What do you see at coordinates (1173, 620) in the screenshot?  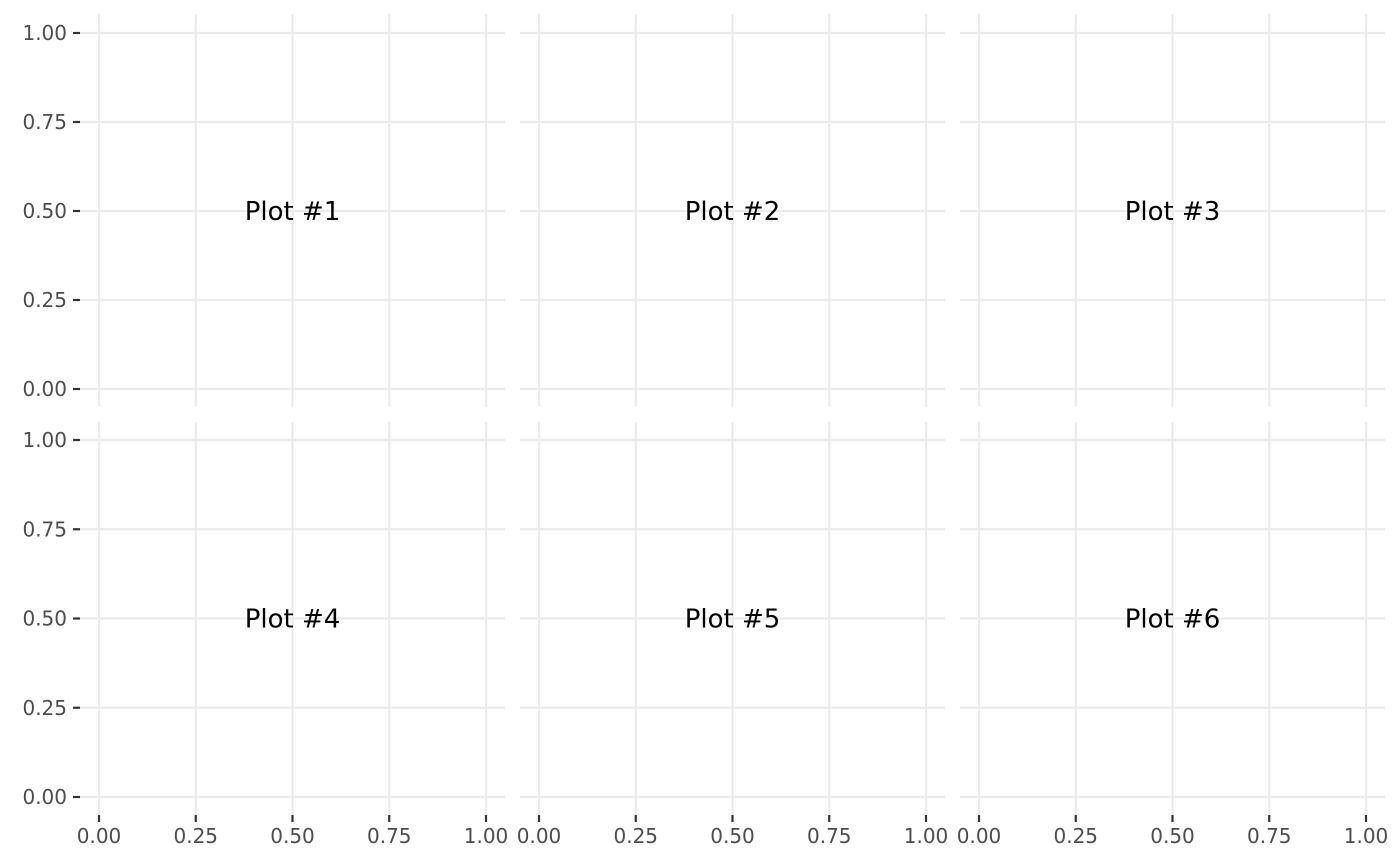 I see `panel-label-6: Plot #6` at bounding box center [1173, 620].